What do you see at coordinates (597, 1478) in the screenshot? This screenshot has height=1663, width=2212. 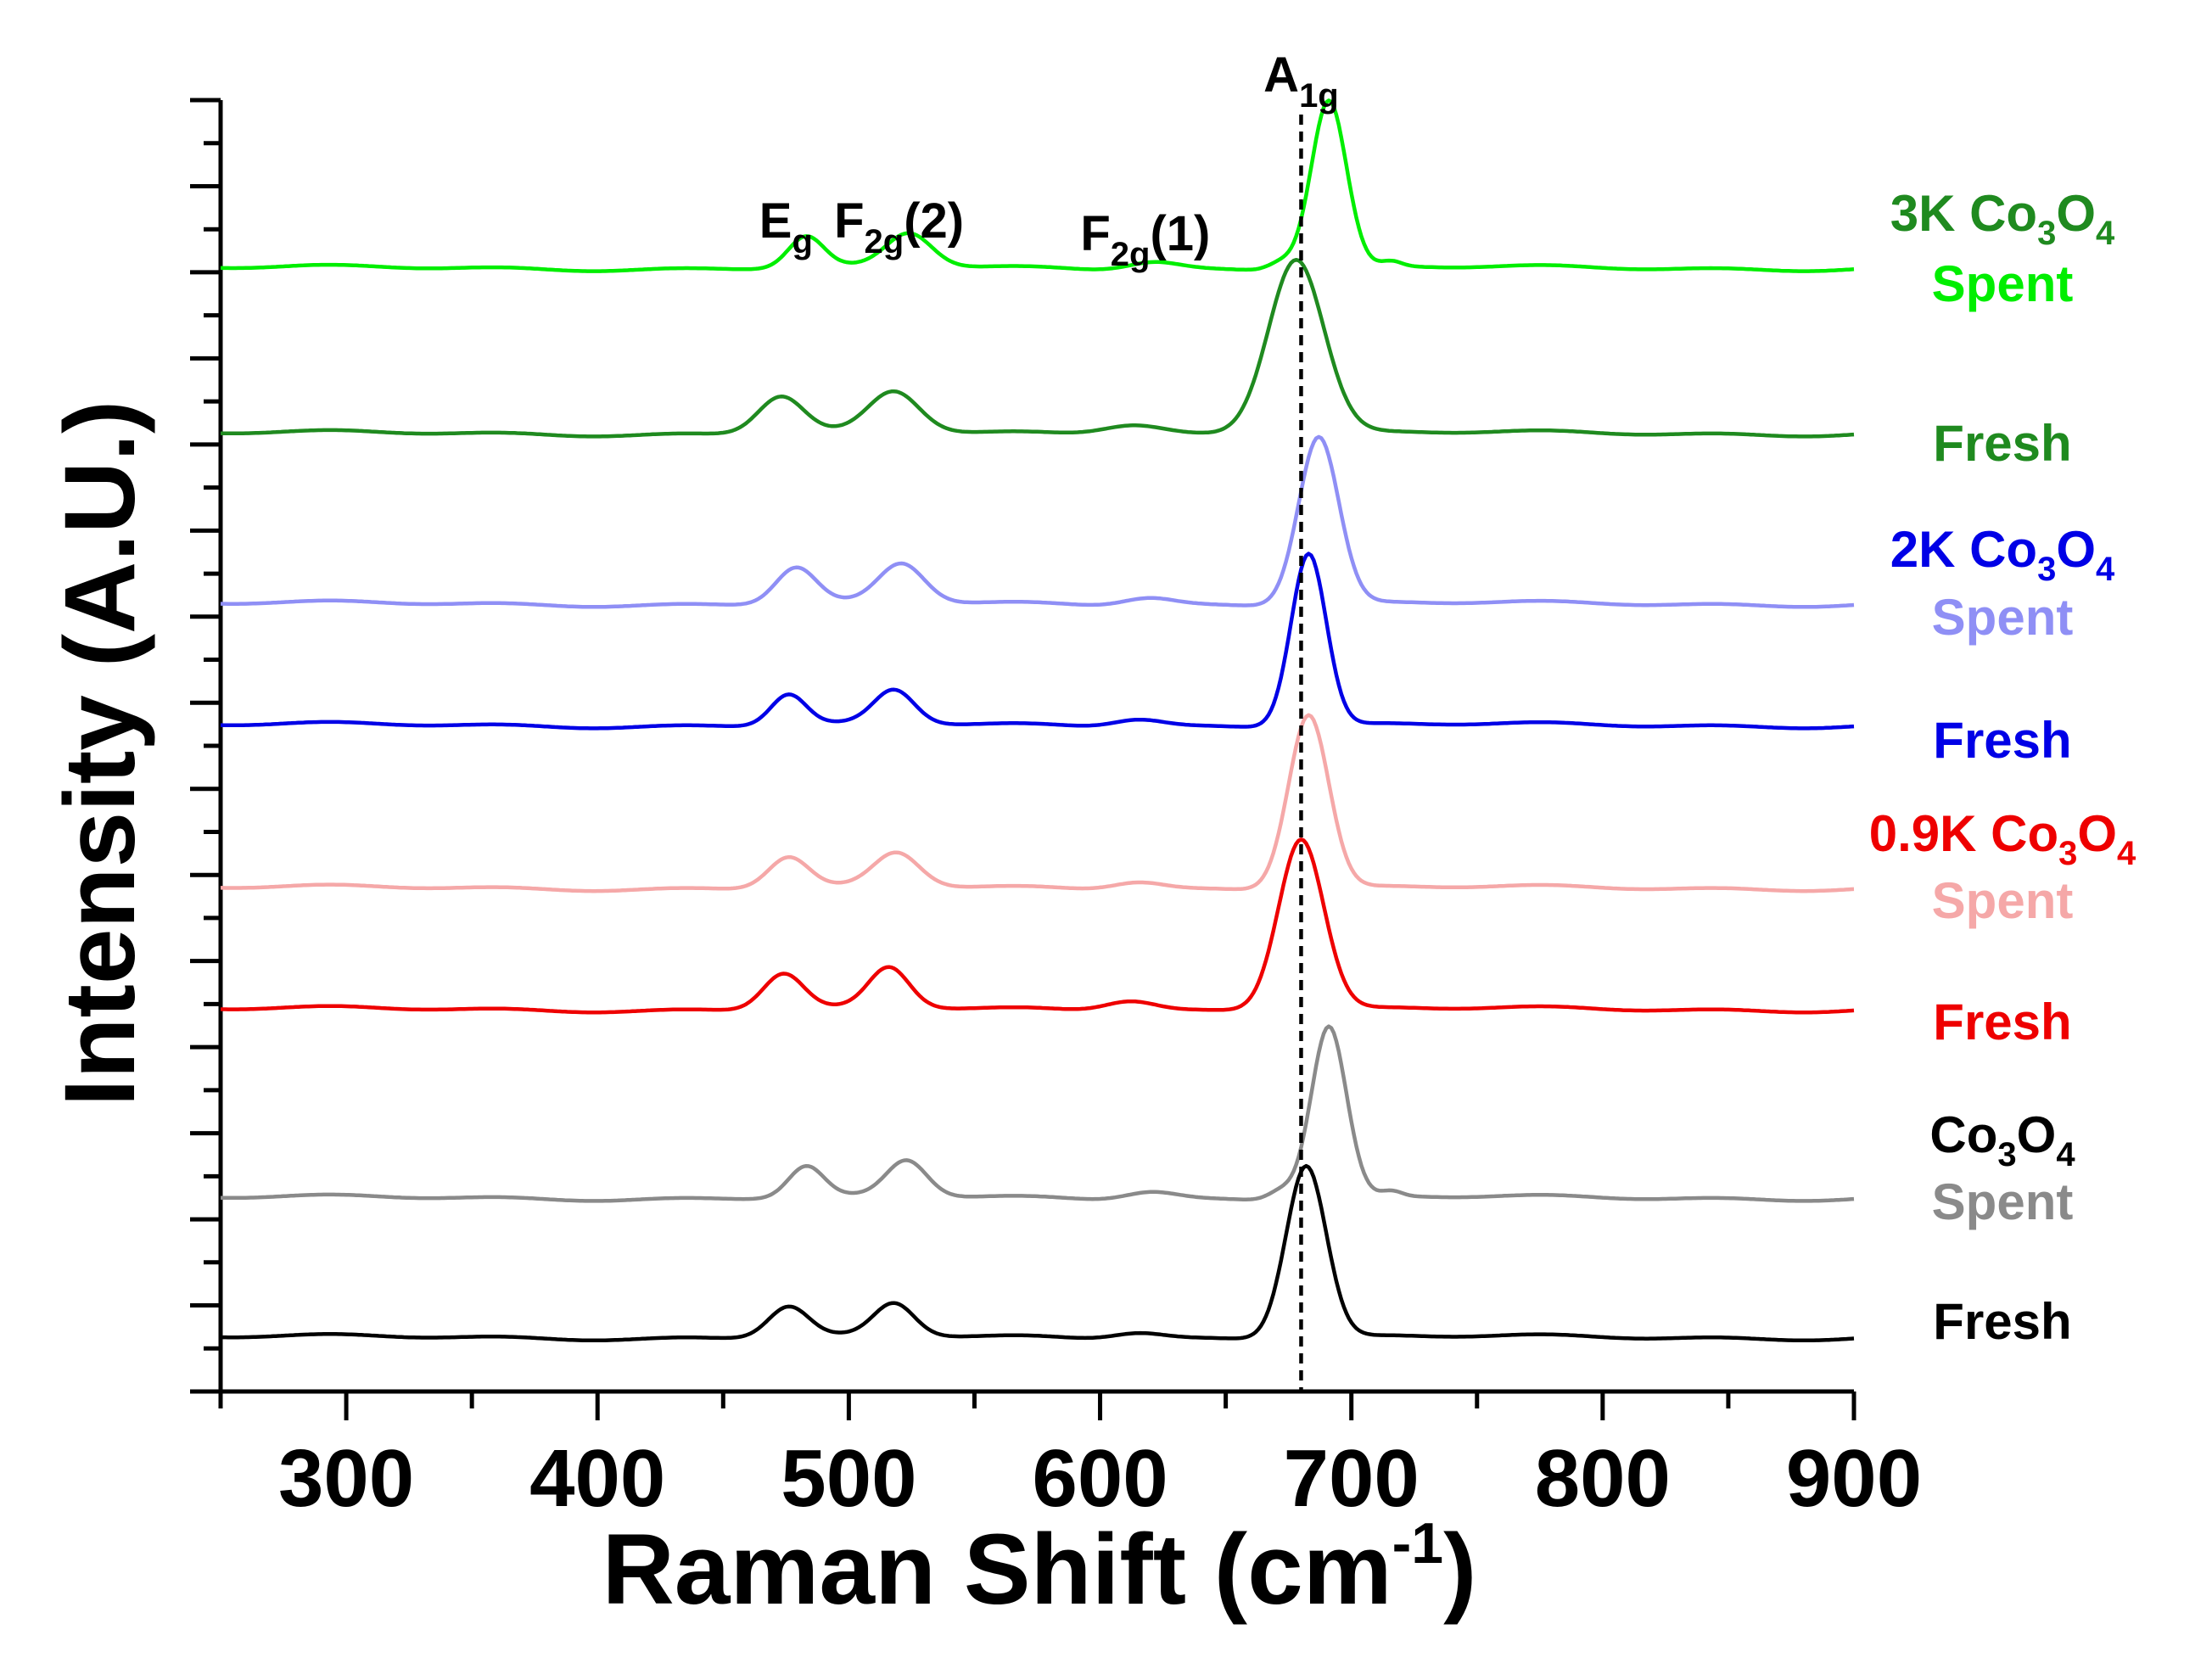 I see `x-tick-label: 400` at bounding box center [597, 1478].